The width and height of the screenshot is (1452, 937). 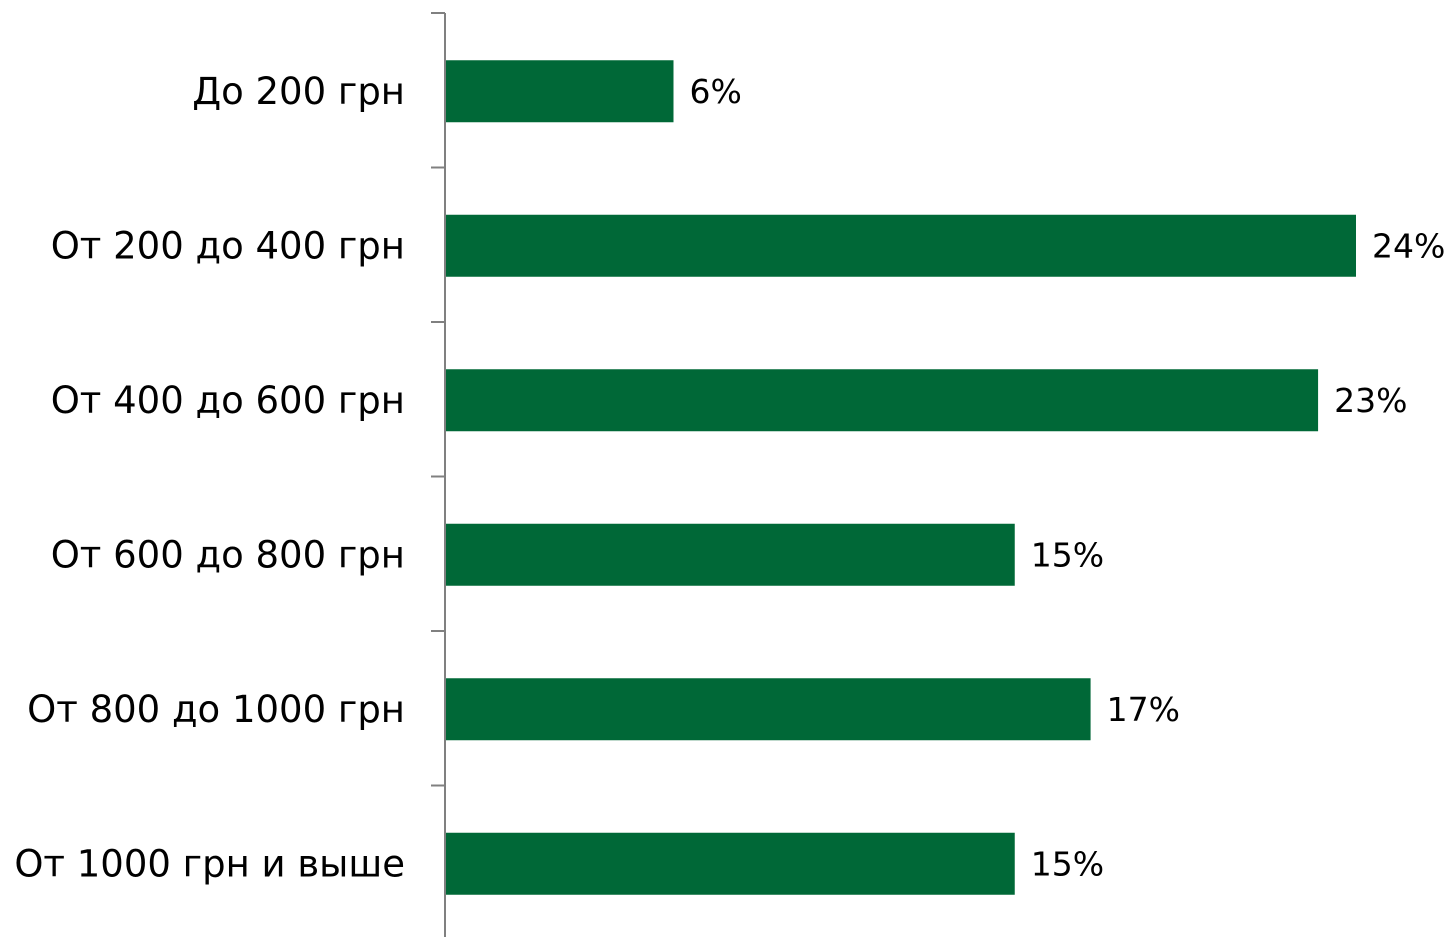 I want to click on data-label: 6%, so click(x=716, y=91).